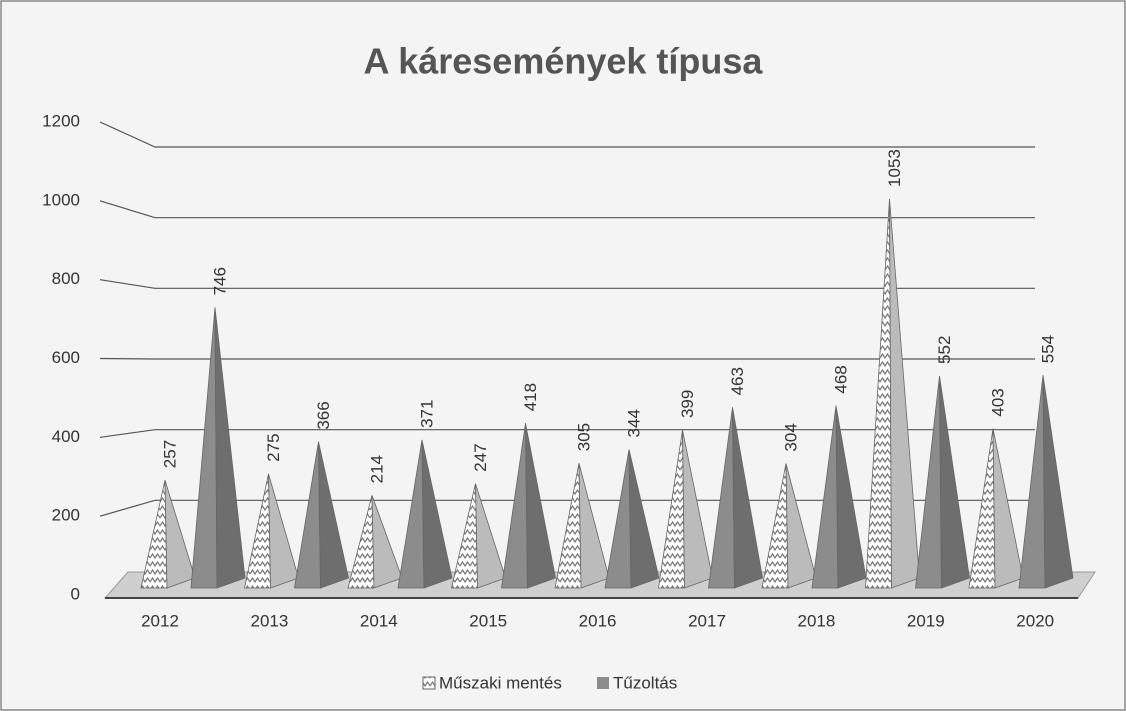 This screenshot has height=711, width=1126. What do you see at coordinates (160, 620) in the screenshot?
I see `x-tick-label: 2012` at bounding box center [160, 620].